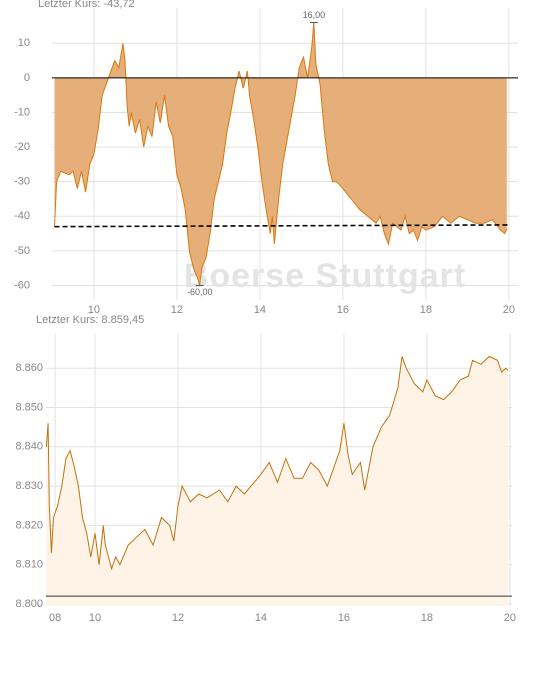 The width and height of the screenshot is (535, 687). What do you see at coordinates (24, 43) in the screenshot?
I see `y-tick-label: 10` at bounding box center [24, 43].